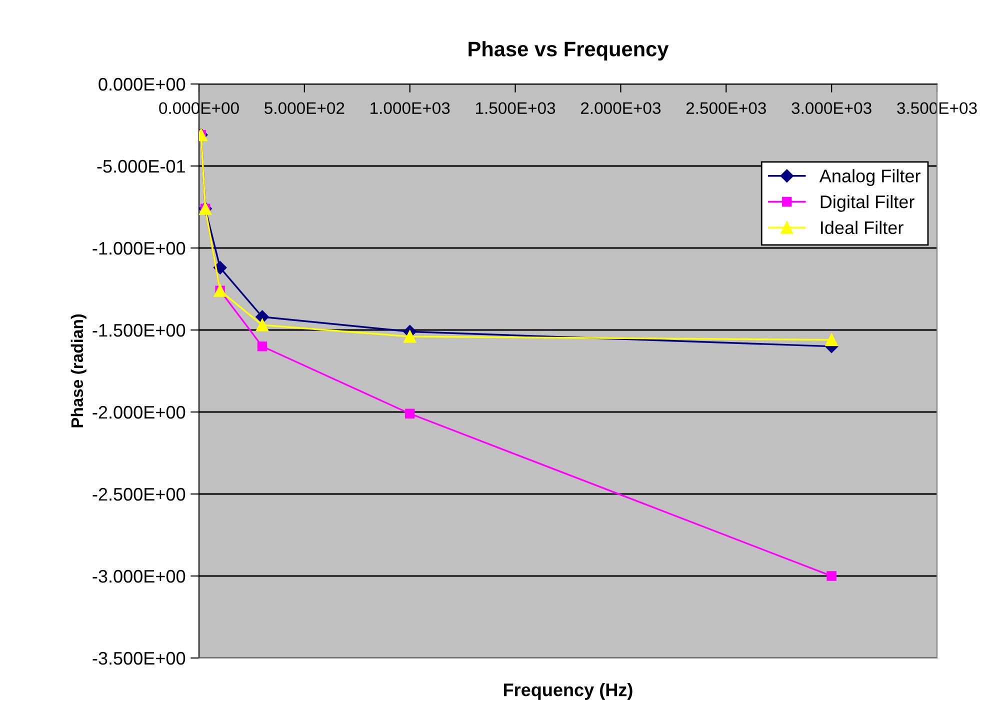 This screenshot has height=725, width=987. What do you see at coordinates (139, 576) in the screenshot?
I see `y-tick-label: -3.000E+00` at bounding box center [139, 576].